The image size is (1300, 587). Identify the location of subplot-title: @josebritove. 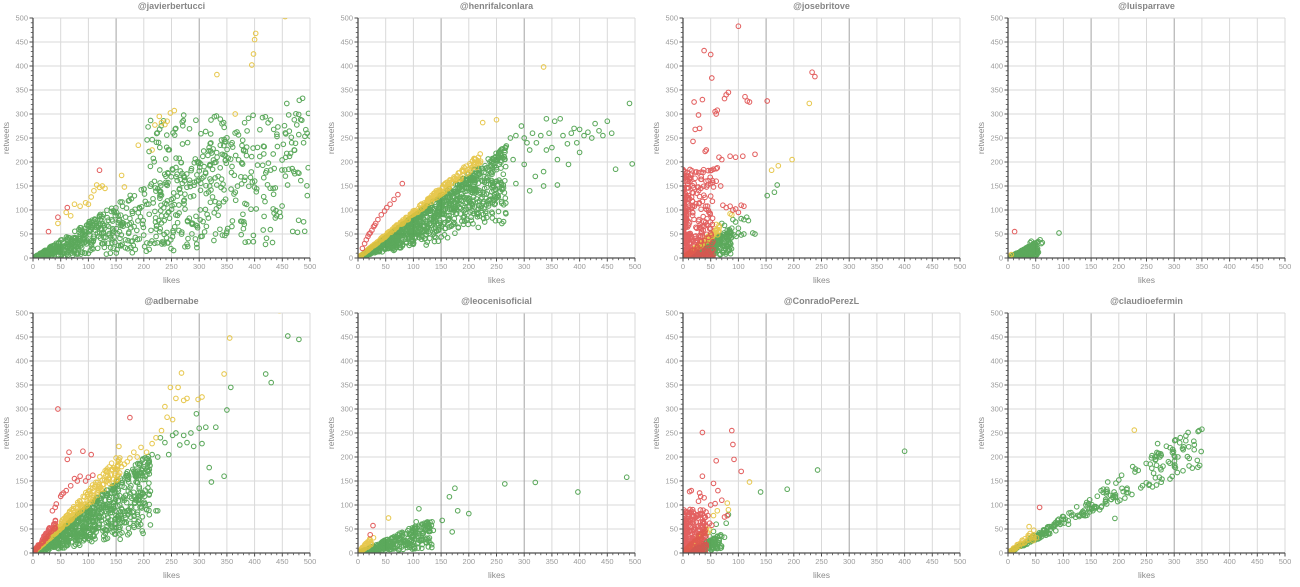
(821, 6).